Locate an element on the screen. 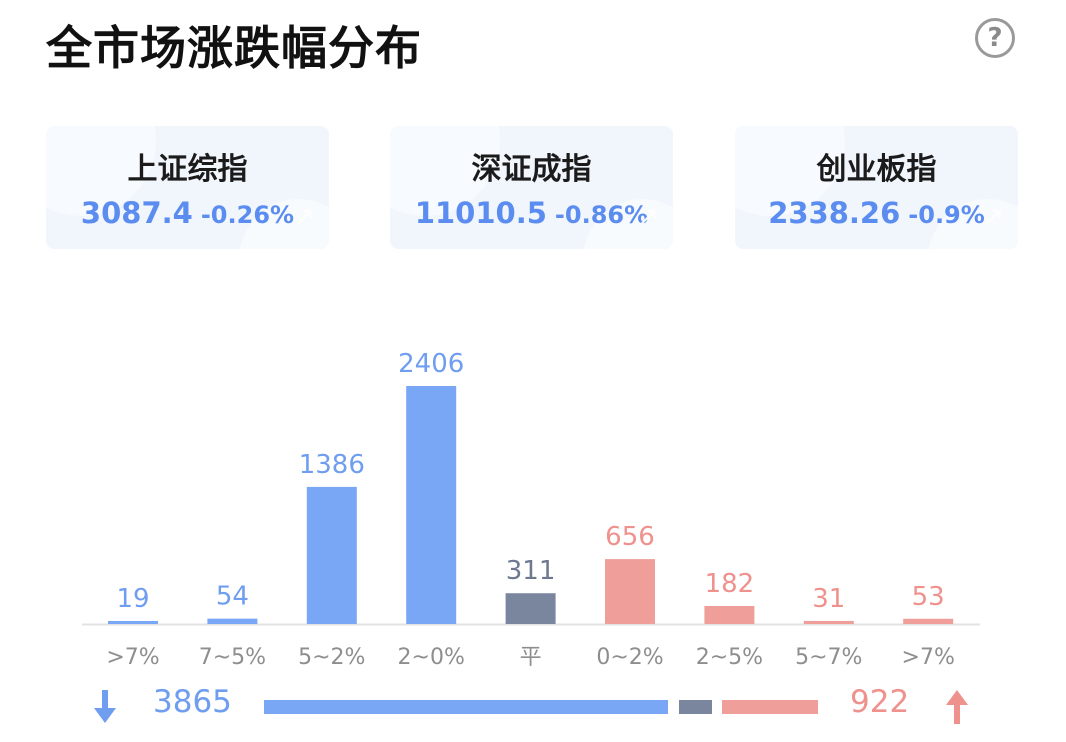  down-count: 3865 is located at coordinates (192, 702).